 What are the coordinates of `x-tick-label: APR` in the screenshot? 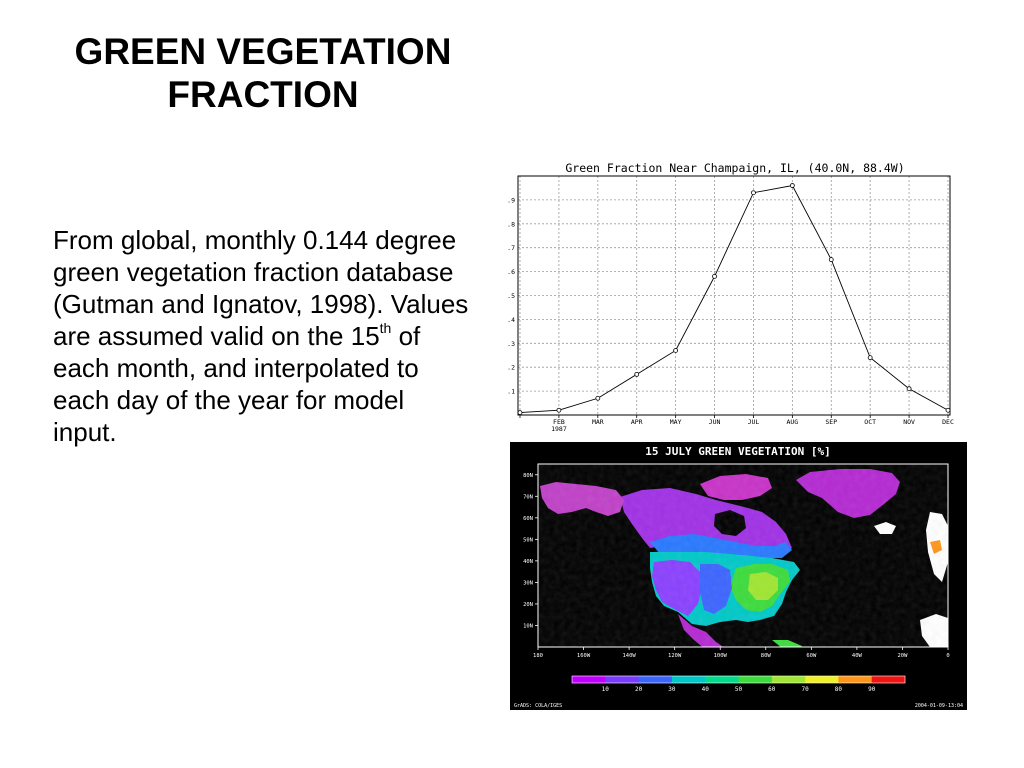 It's located at (637, 422).